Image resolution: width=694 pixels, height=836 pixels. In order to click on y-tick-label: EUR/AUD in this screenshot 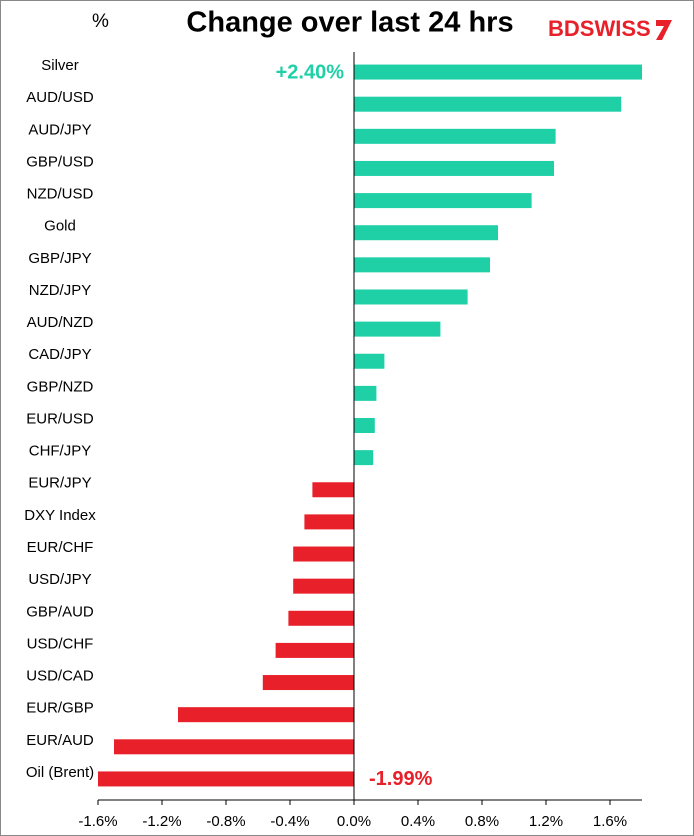, I will do `click(60, 740)`.